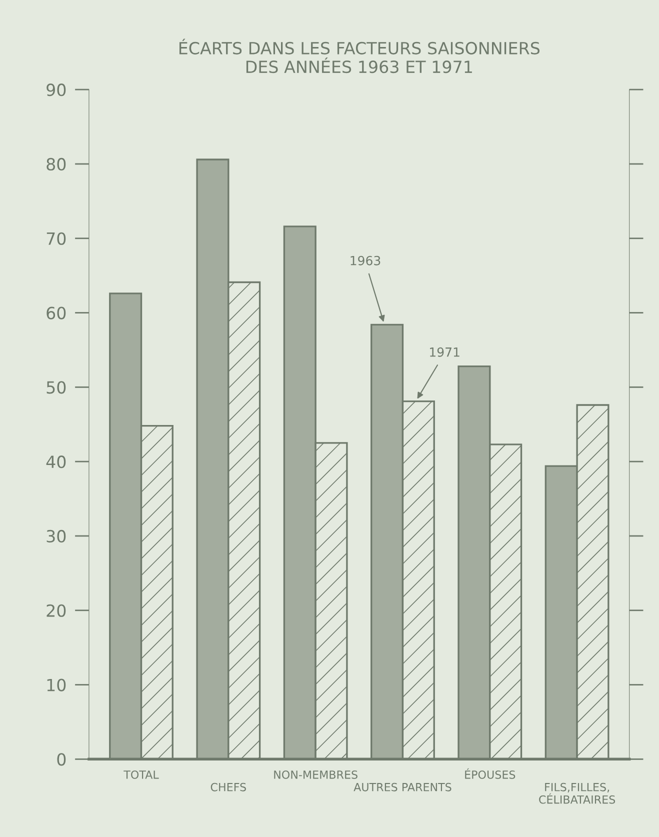 This screenshot has width=659, height=837. What do you see at coordinates (228, 787) in the screenshot?
I see `x-tick-label: CHEFS` at bounding box center [228, 787].